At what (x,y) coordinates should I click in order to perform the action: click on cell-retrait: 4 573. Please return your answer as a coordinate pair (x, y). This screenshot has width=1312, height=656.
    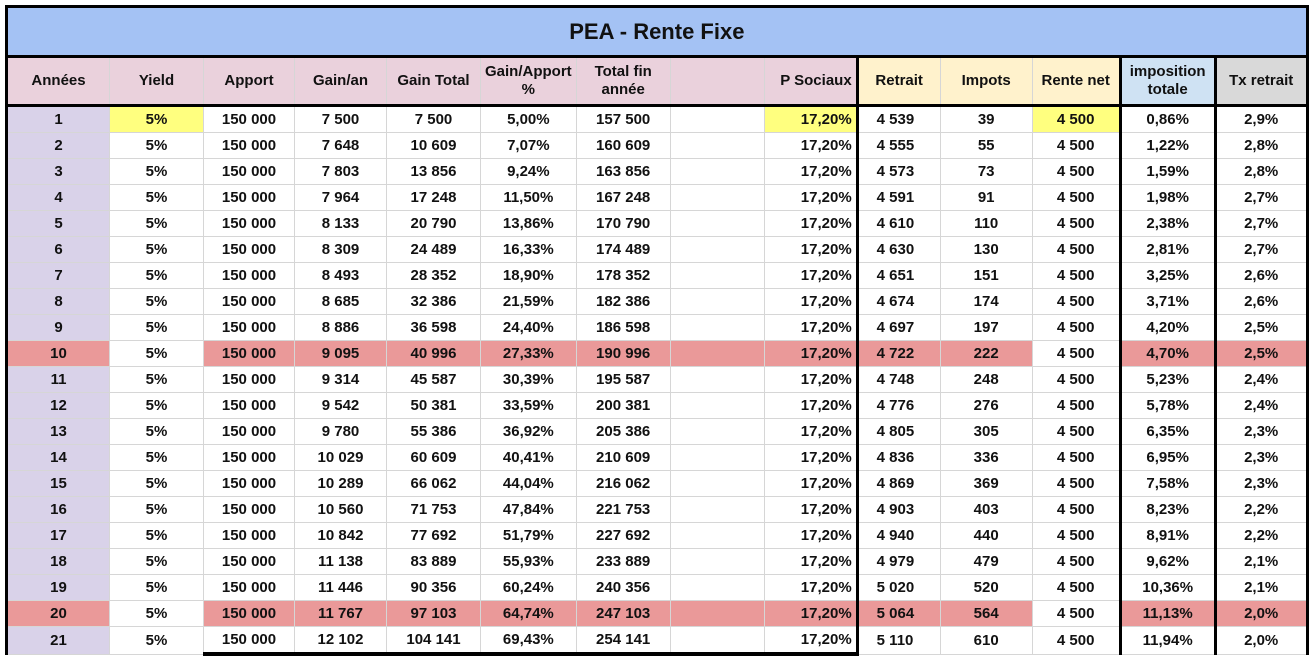
    Looking at the image, I should click on (898, 171).